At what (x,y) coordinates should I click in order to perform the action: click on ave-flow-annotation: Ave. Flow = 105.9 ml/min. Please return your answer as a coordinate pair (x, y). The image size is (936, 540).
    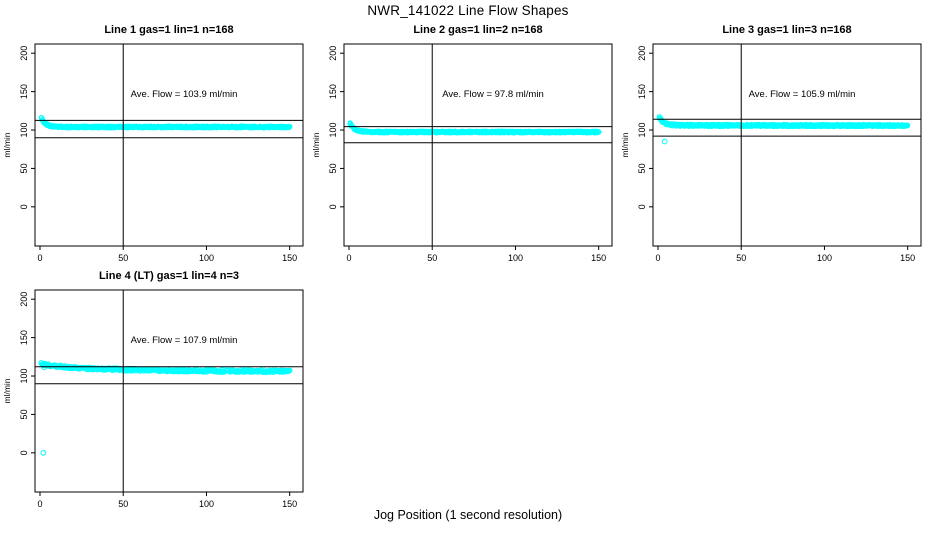
    Looking at the image, I should click on (802, 94).